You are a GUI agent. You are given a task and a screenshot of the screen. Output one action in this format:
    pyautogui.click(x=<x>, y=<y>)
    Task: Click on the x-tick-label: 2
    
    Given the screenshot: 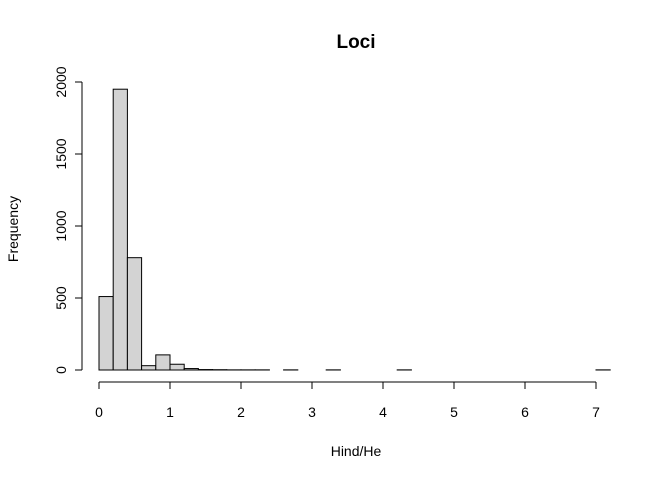 What is the action you would take?
    pyautogui.click(x=241, y=412)
    